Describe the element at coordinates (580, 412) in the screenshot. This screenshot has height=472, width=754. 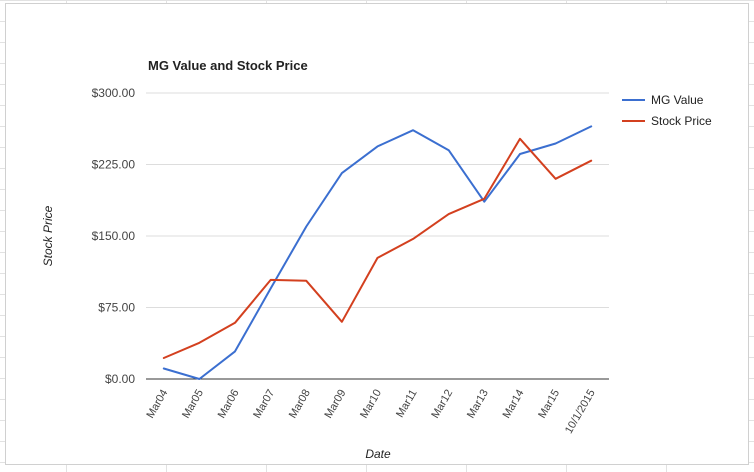
I see `x-tick-label: 10/1/2015` at that location.